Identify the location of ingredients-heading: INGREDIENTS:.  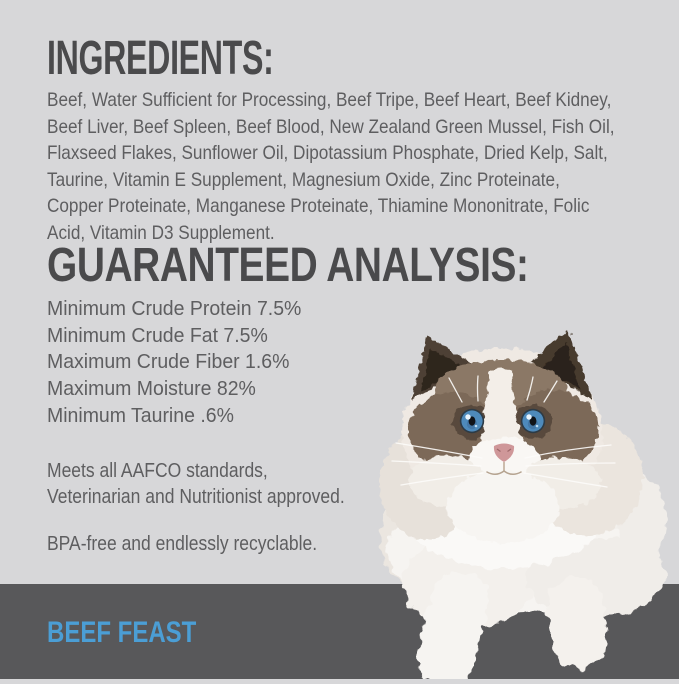
(160, 58).